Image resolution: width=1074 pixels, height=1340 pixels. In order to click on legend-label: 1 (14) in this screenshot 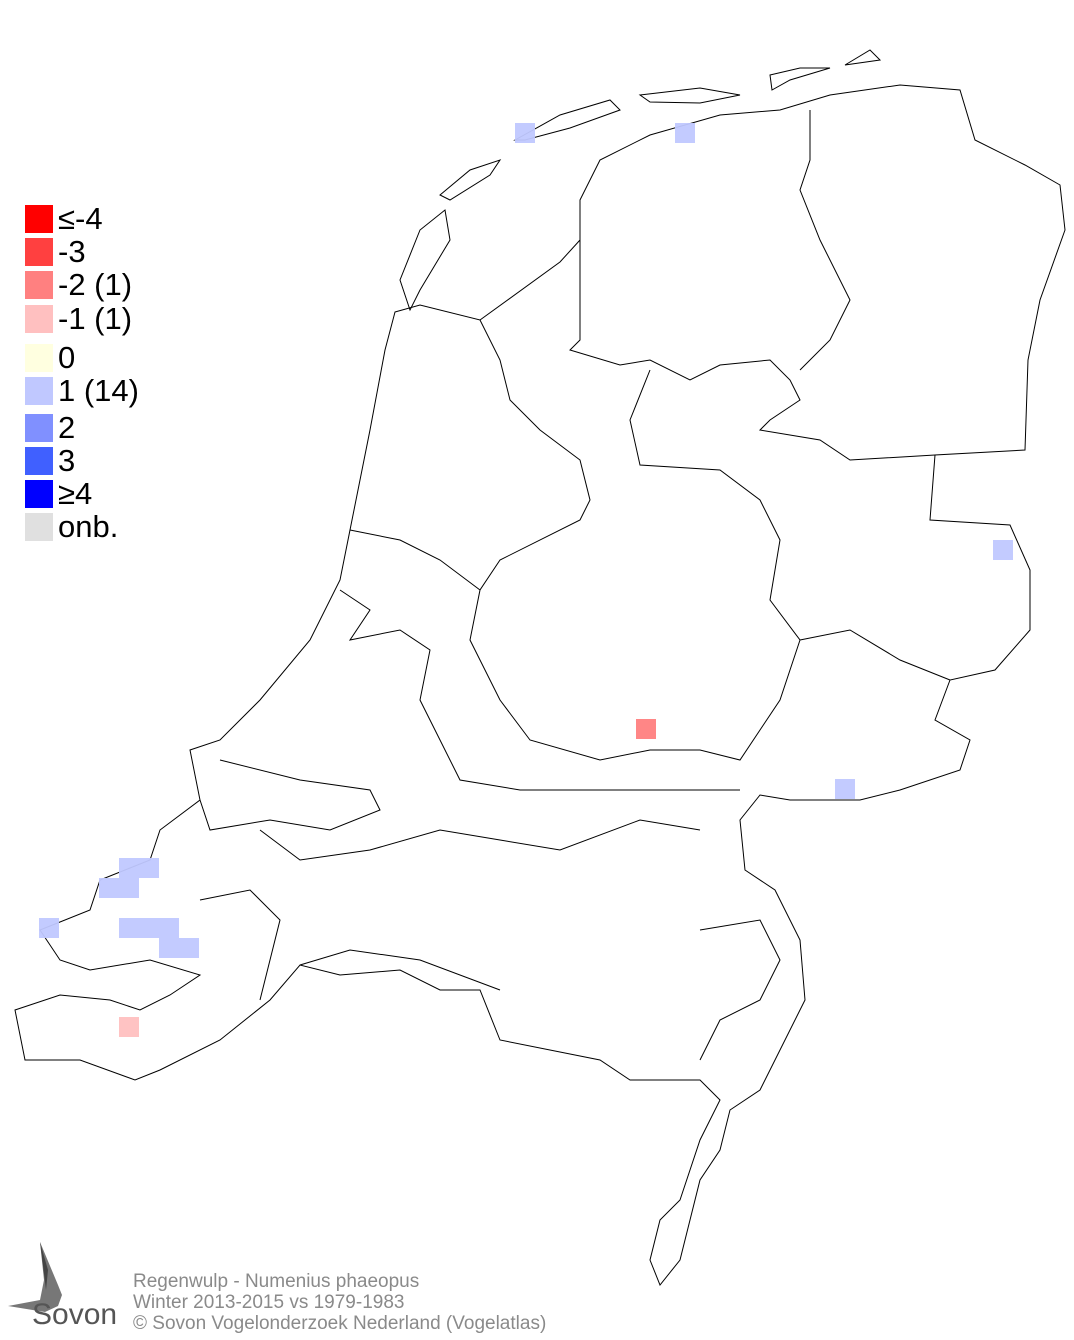, I will do `click(98, 390)`.